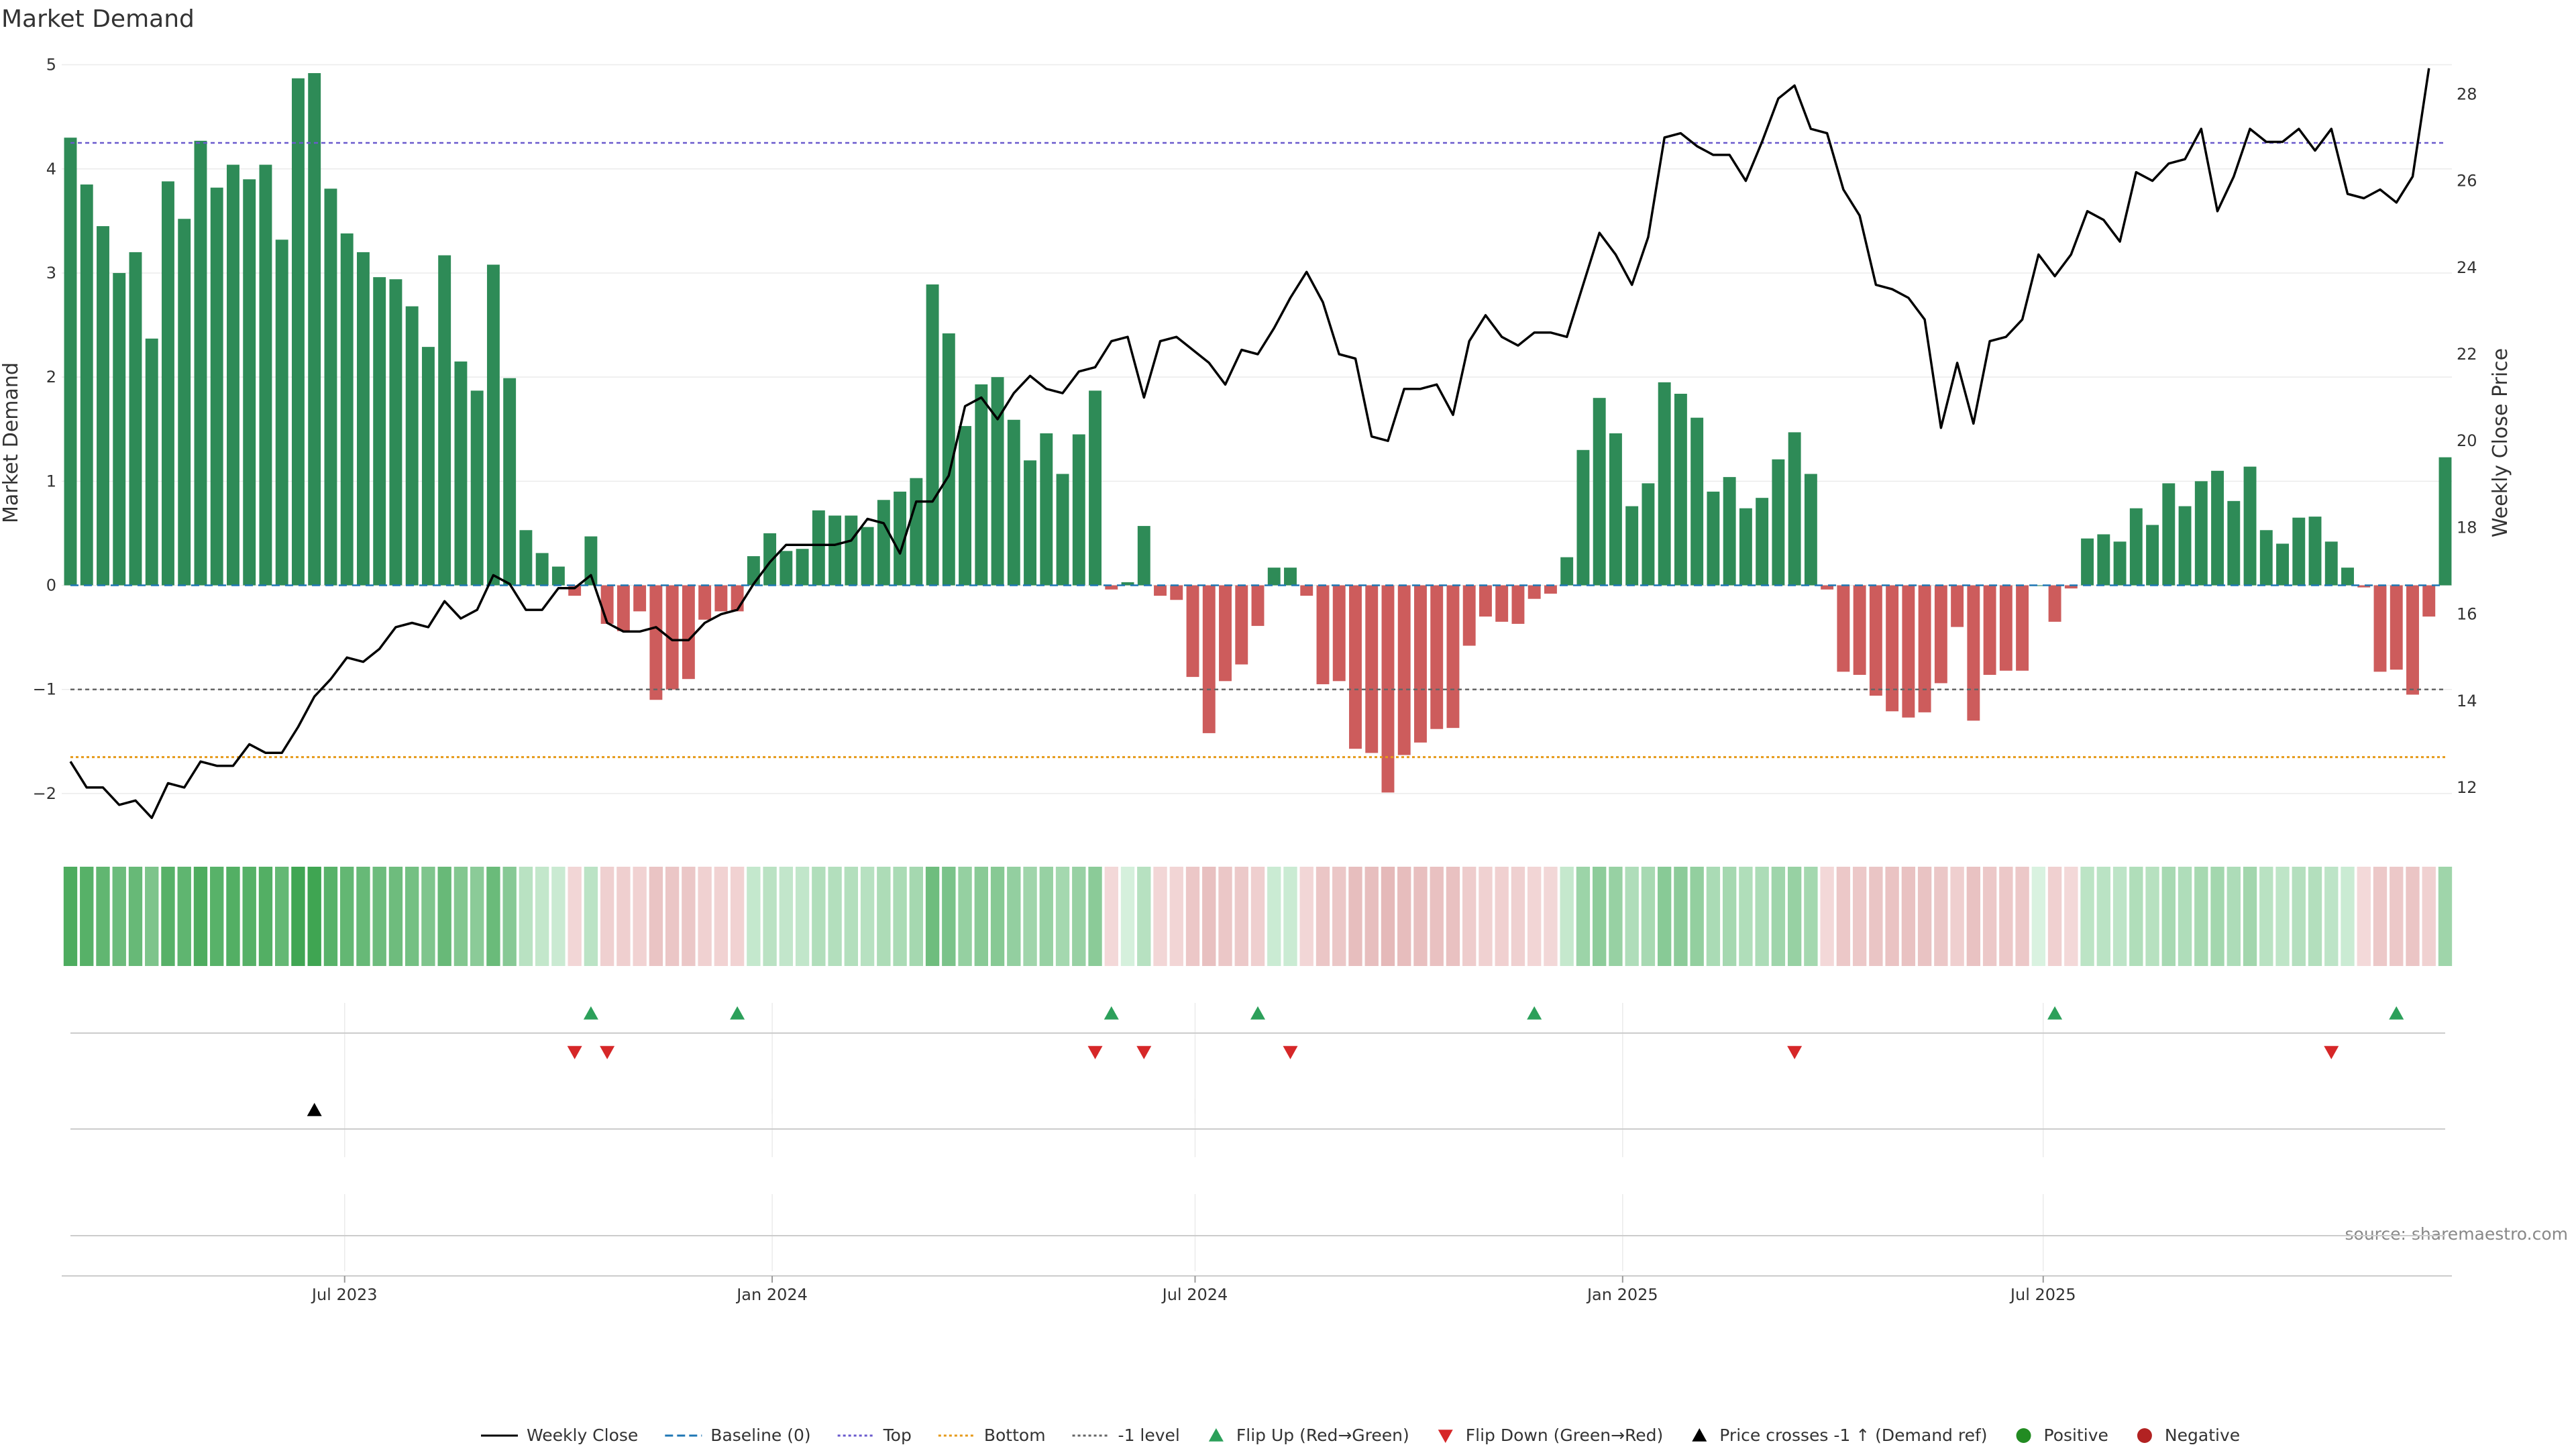 Image resolution: width=2576 pixels, height=1449 pixels. What do you see at coordinates (2076, 1435) in the screenshot?
I see `legend-label: Positive` at bounding box center [2076, 1435].